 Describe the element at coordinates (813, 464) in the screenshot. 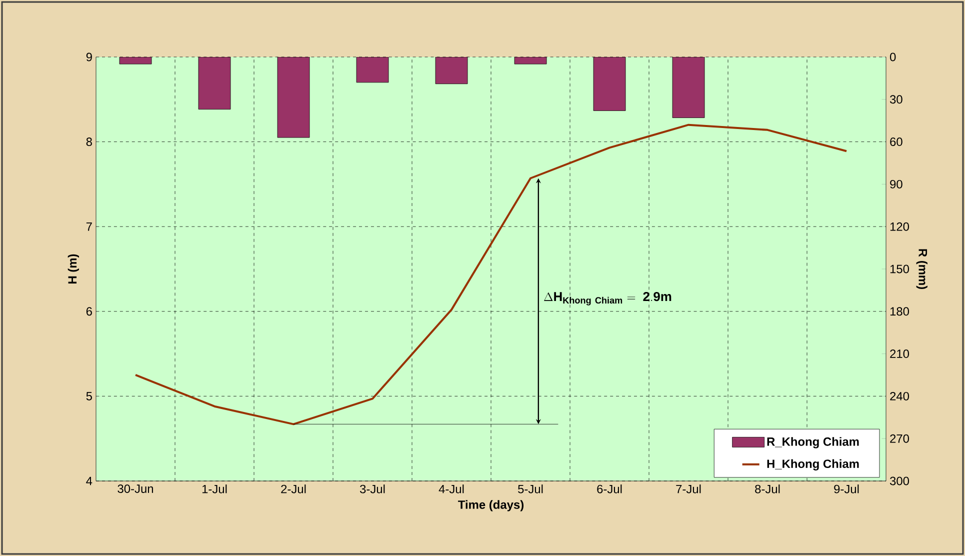

I see `legend-label: H_Khong Chiam` at that location.